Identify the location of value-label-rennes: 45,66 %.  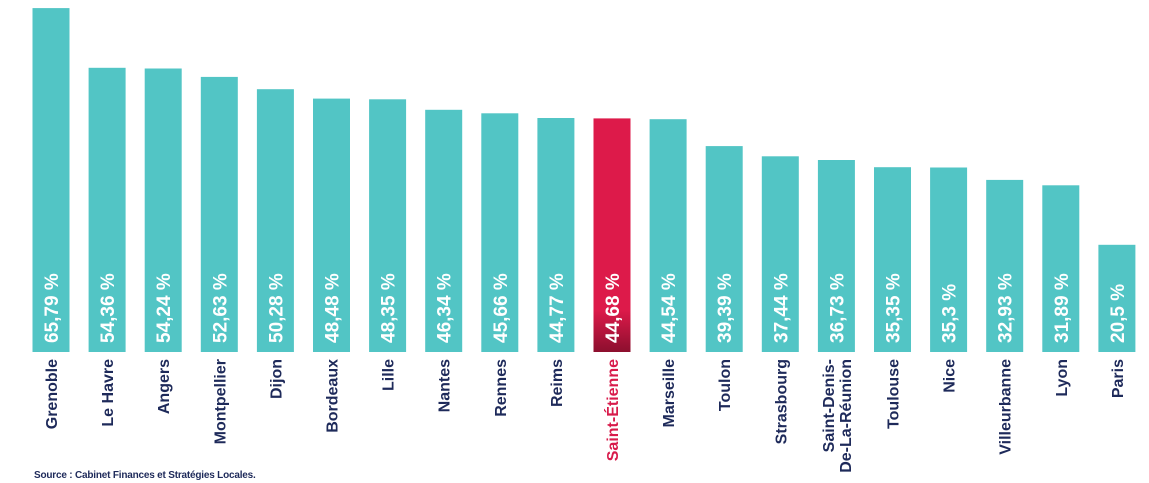
(501, 308).